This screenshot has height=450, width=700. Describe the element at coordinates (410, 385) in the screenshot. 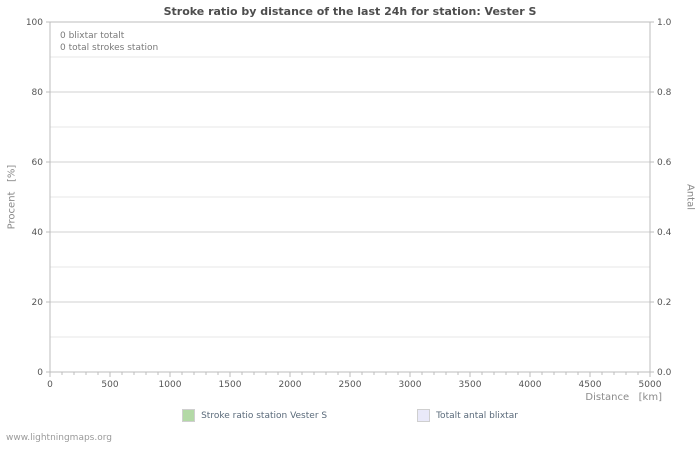

I see `x-tick-label: 3000` at that location.